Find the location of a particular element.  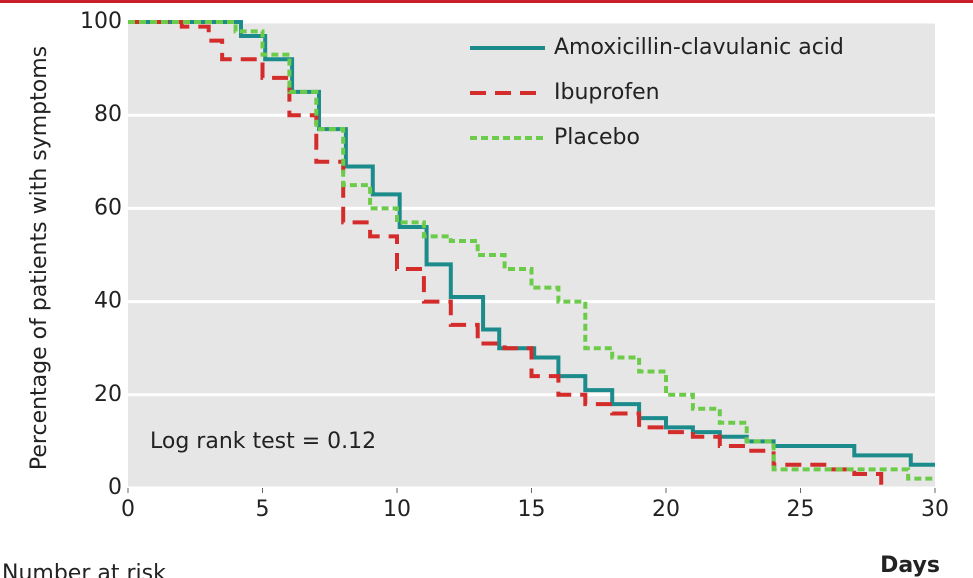

legend-label: Amoxicillin-clavulanic acid is located at coordinates (699, 47).